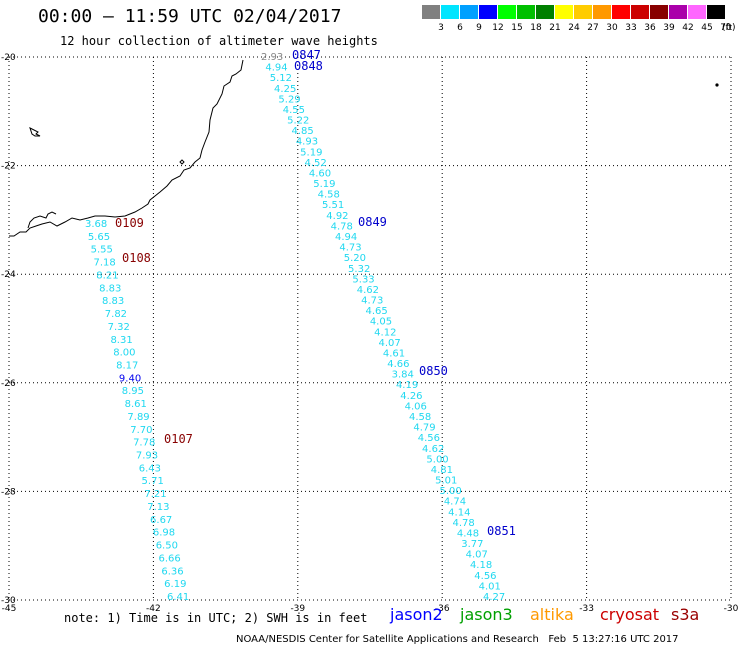 The width and height of the screenshot is (740, 650). Describe the element at coordinates (96, 224) in the screenshot. I see `wave-height-value: 3.68` at that location.